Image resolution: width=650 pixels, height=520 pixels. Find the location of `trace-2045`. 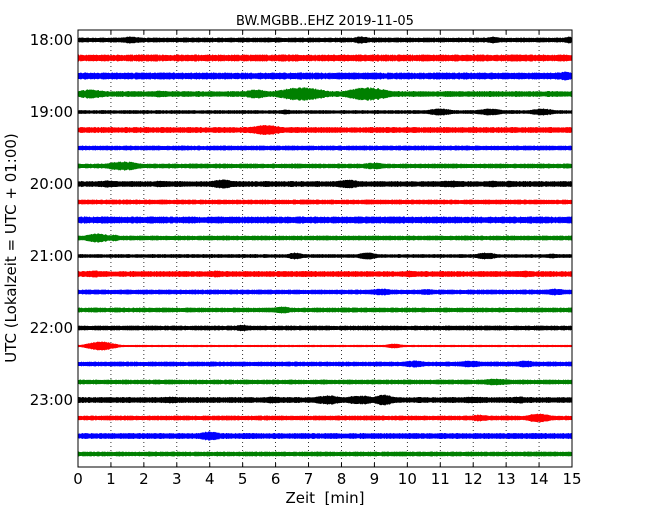

trace-2045 is located at coordinates (325, 238).